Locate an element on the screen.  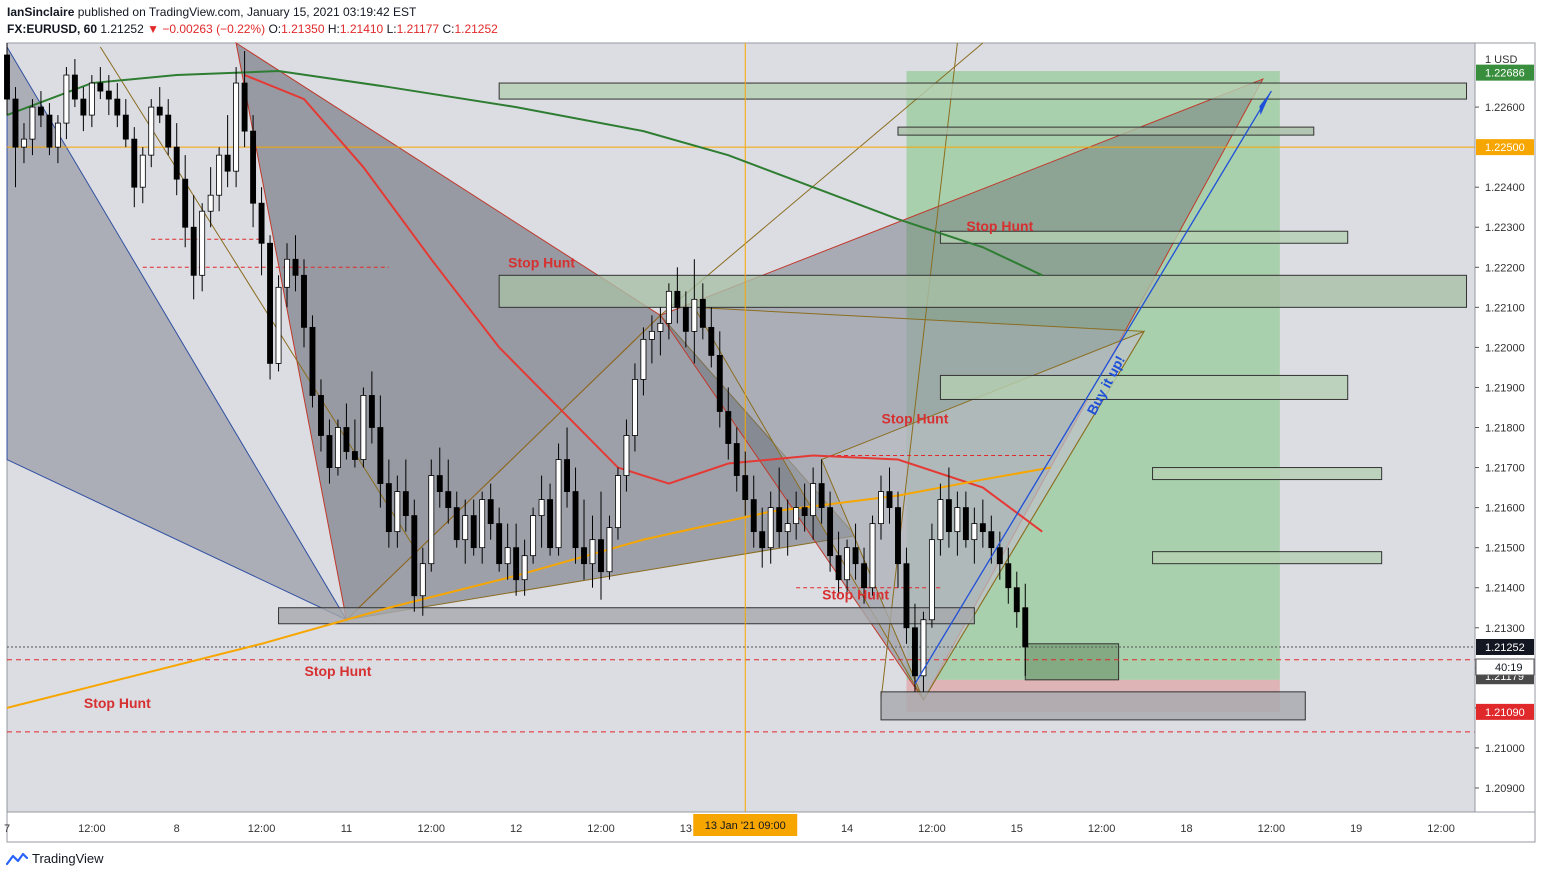
y-tick-label: 1.21000 is located at coordinates (1505, 749).